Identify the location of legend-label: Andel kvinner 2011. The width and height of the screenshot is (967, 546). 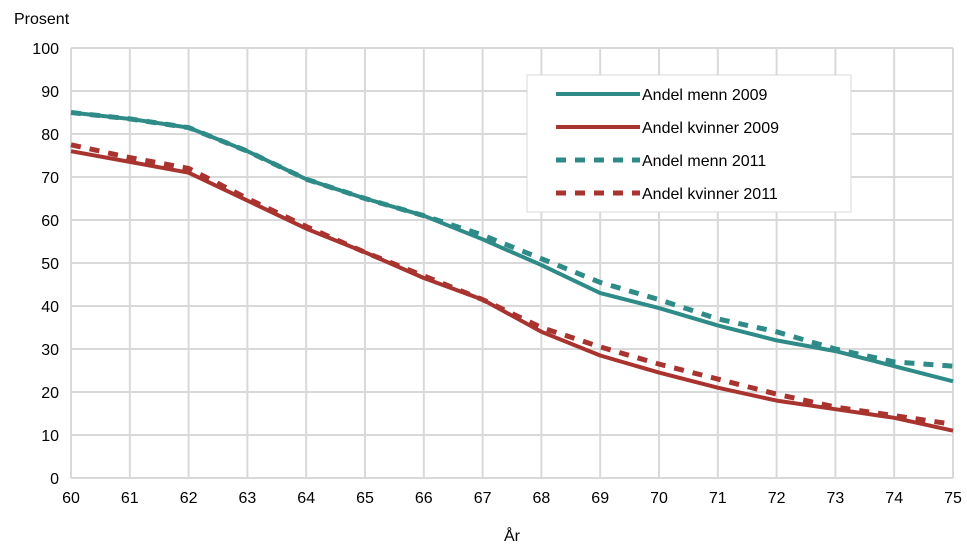
(710, 194).